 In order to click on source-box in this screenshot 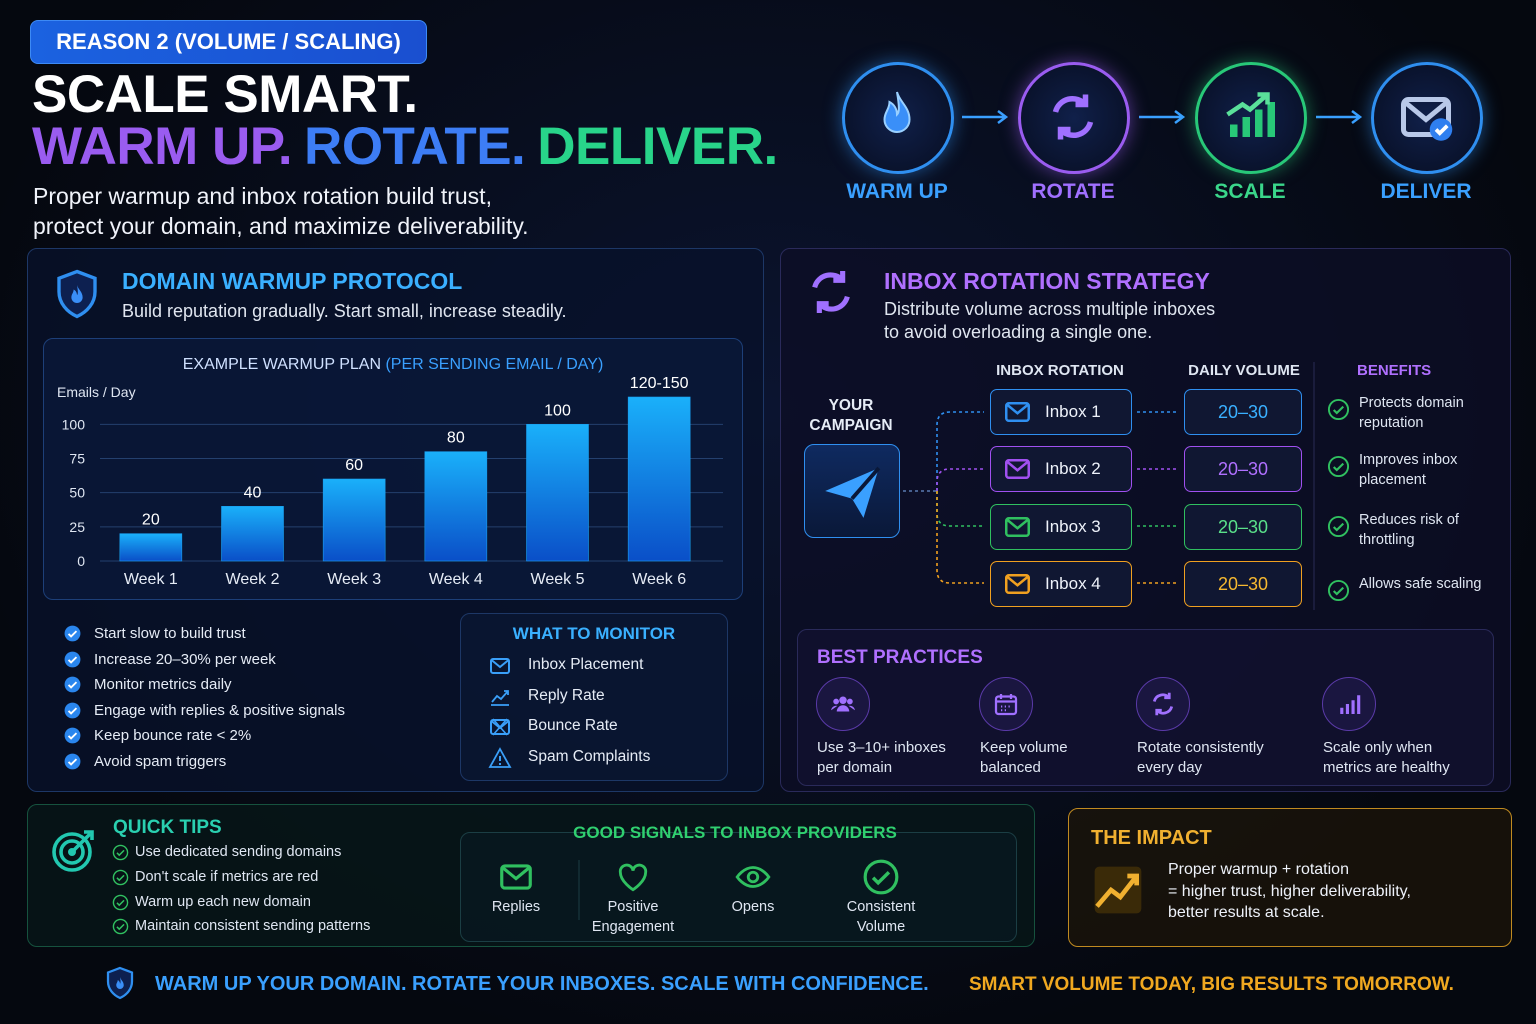, I will do `click(852, 491)`.